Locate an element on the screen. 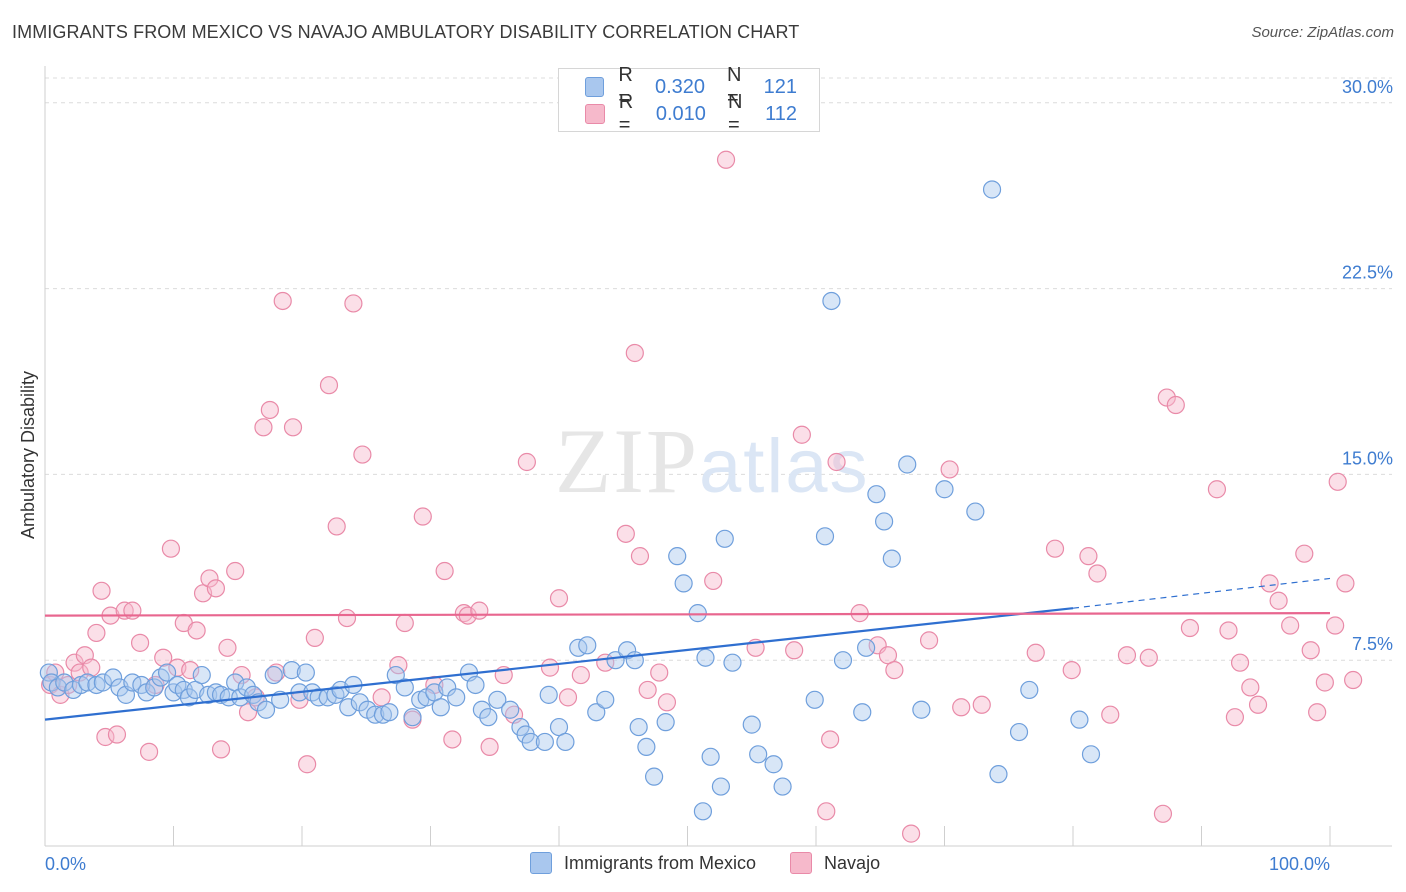  legend-item-navajo: Navajo is located at coordinates (835, 863).